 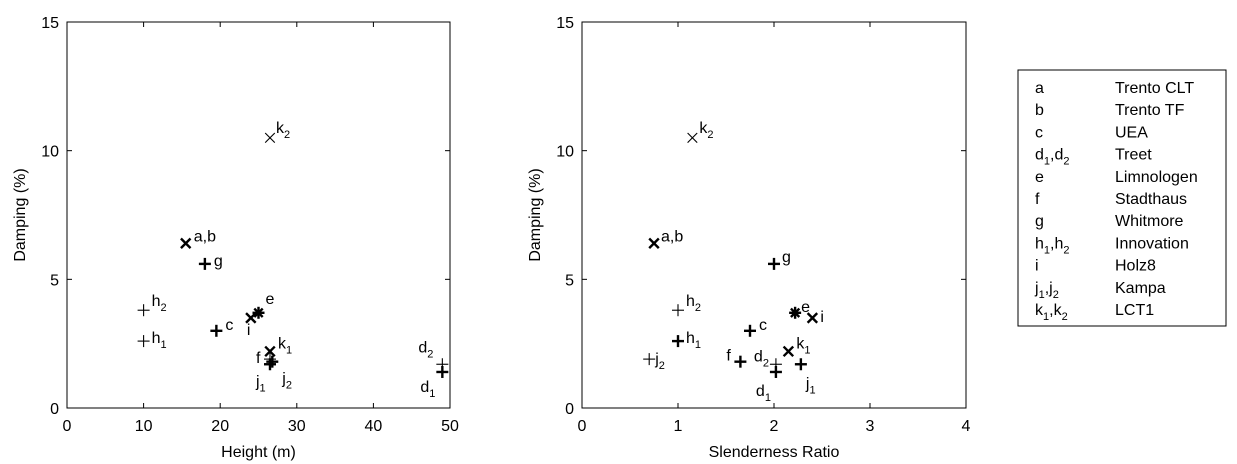 I want to click on x-tick-label: 40, so click(x=374, y=426).